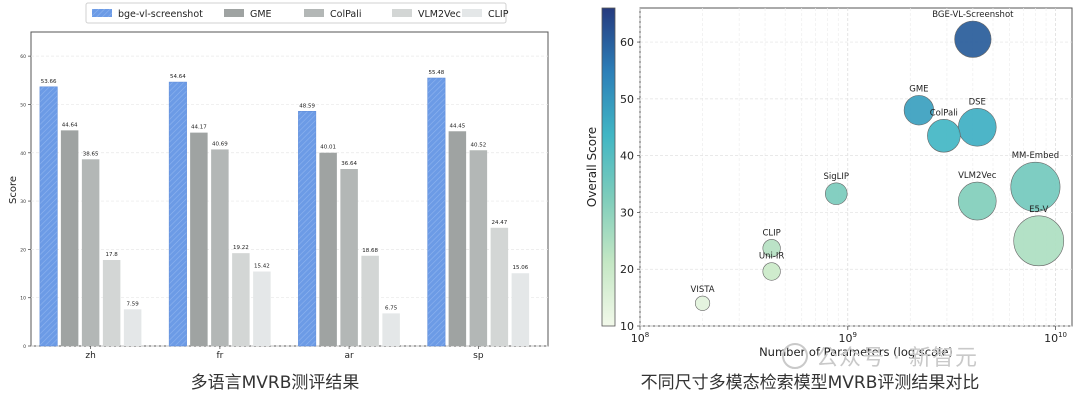 This screenshot has width=1080, height=400. I want to click on bubble-chart-y-ticks: 10 20 30 40 50 60, so click(630, 184).